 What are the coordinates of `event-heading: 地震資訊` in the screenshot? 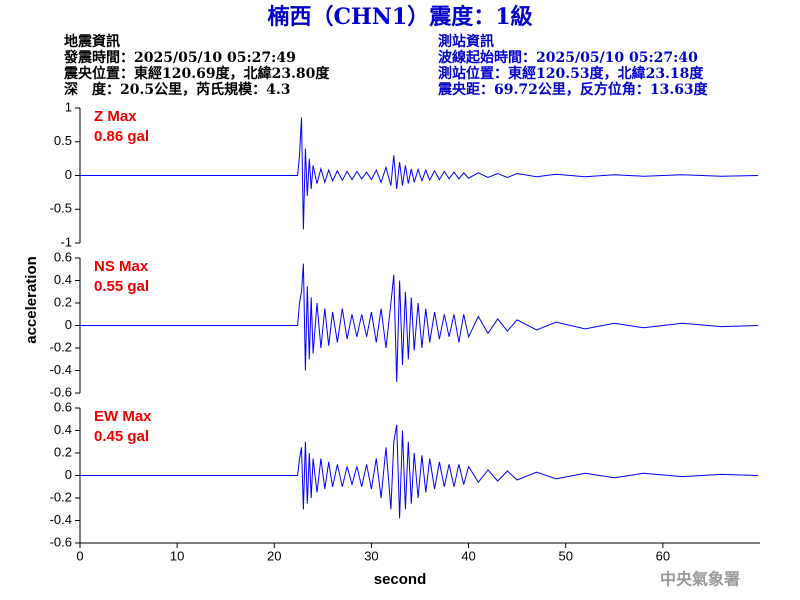 It's located at (92, 41).